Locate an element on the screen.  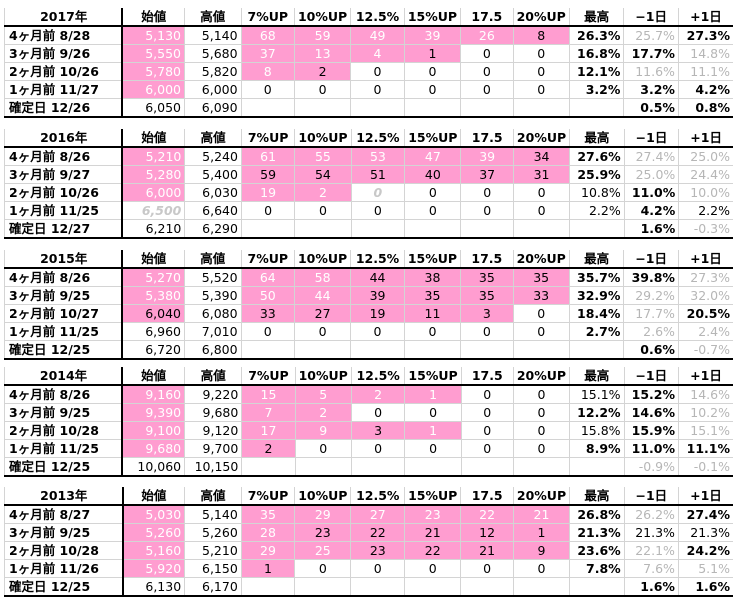
count-10pct: 23 is located at coordinates (323, 533).